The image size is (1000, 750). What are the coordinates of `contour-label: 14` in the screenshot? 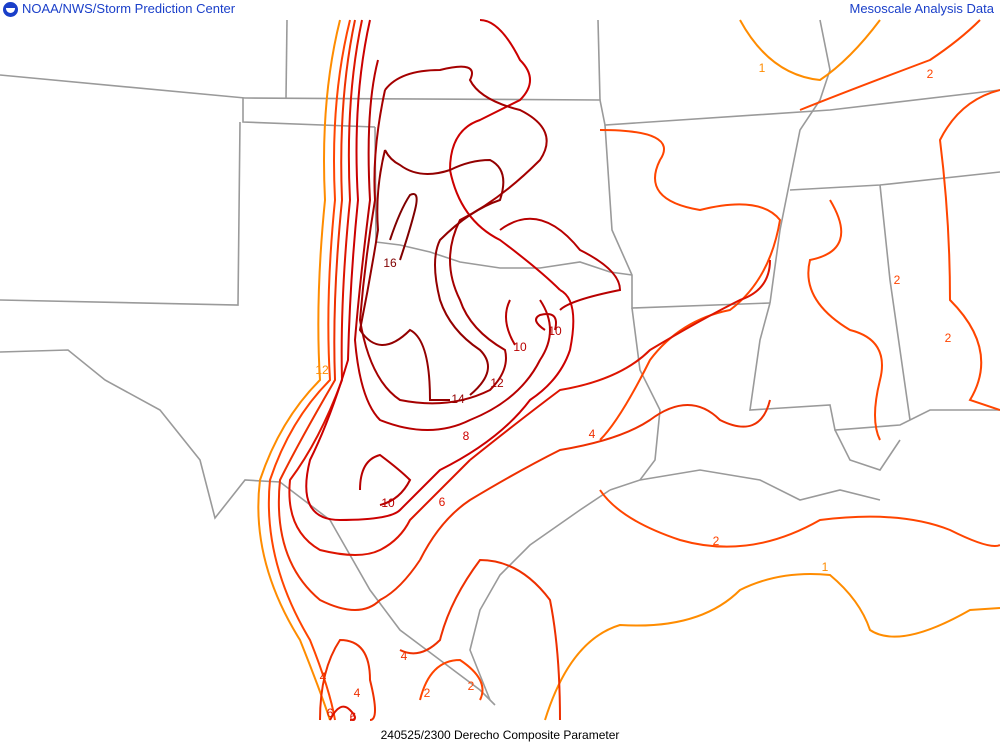 It's located at (458, 399).